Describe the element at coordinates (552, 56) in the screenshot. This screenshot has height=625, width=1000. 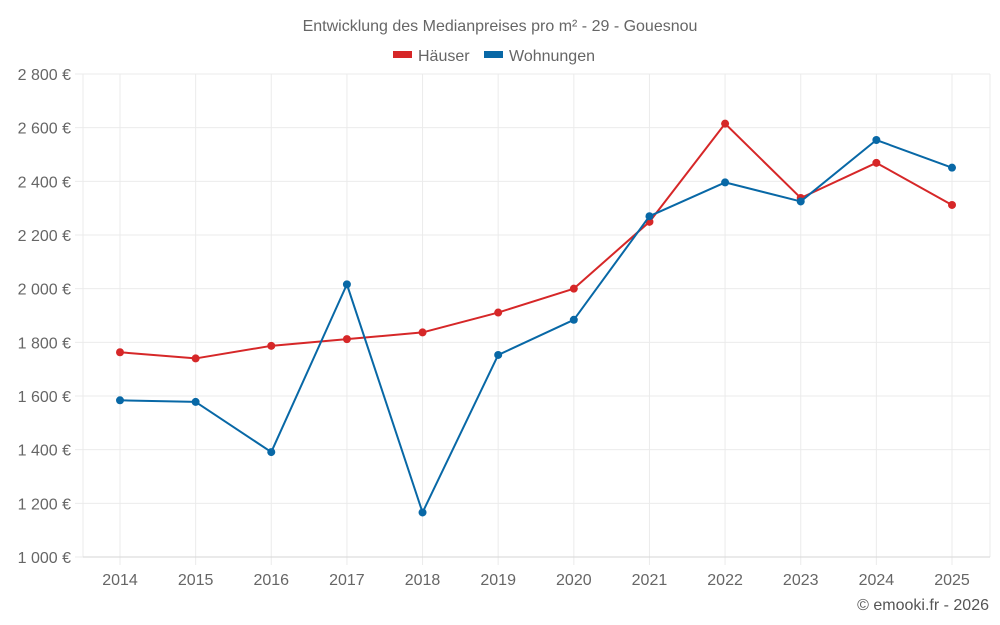
I see `legend-label: Wohnungen` at that location.